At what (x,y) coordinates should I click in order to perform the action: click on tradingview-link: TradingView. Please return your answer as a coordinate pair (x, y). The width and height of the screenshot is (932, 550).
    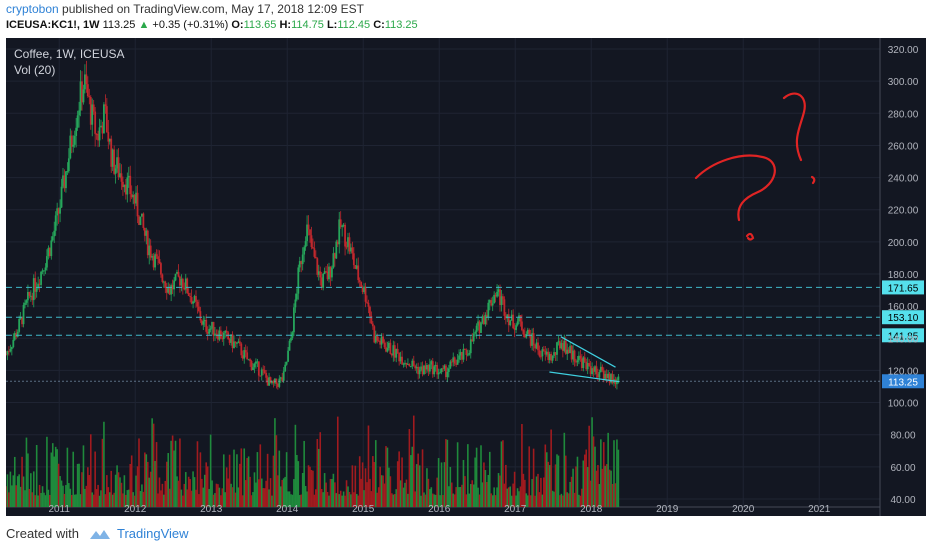
    Looking at the image, I should click on (152, 533).